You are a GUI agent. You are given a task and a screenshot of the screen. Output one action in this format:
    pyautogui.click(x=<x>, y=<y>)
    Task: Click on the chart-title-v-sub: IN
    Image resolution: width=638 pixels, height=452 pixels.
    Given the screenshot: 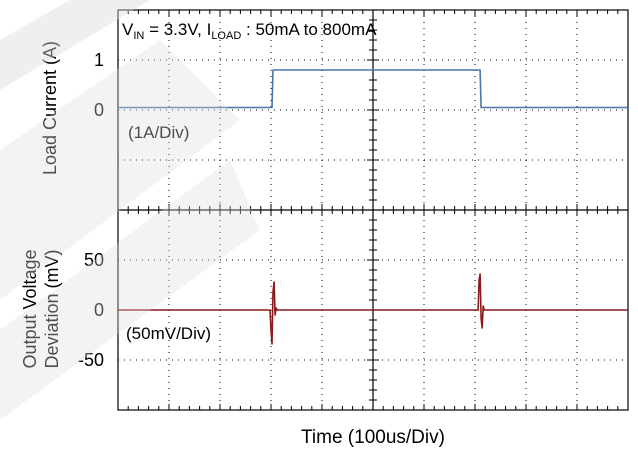 What is the action you would take?
    pyautogui.click(x=138, y=36)
    